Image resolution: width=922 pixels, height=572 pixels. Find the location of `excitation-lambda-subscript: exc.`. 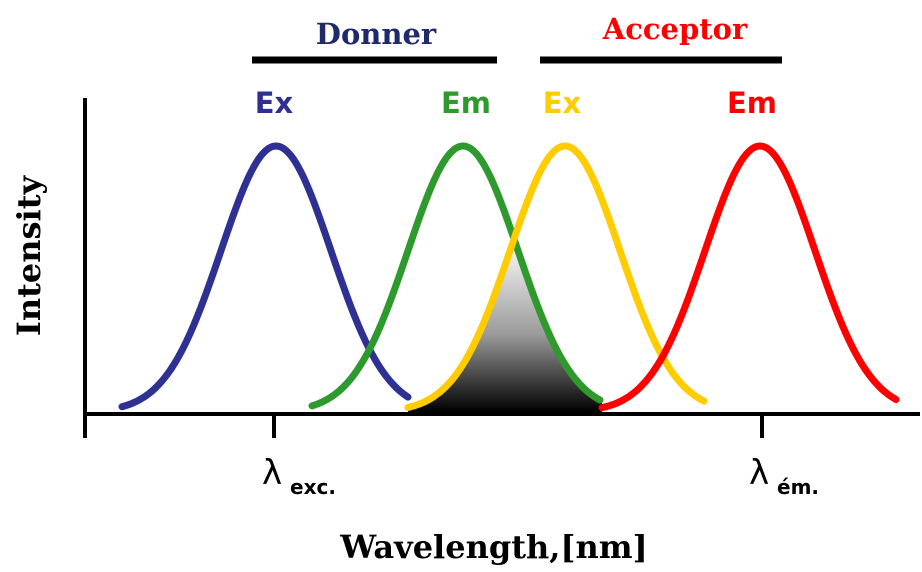

excitation-lambda-subscript: exc. is located at coordinates (313, 487).